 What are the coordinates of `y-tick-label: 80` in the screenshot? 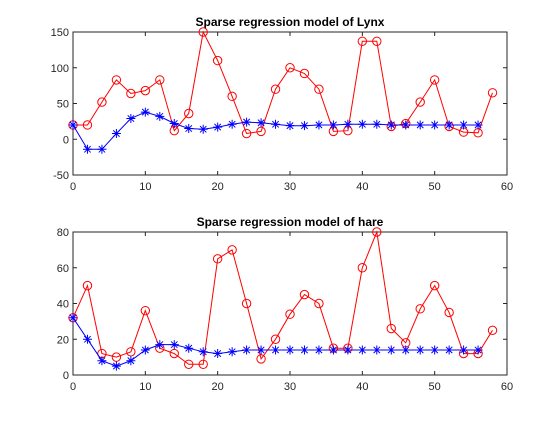 It's located at (63, 233).